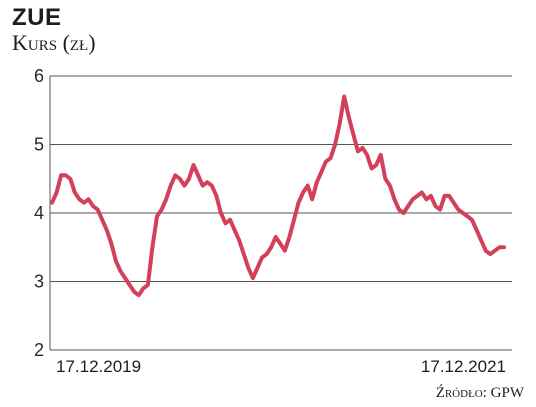 The height and width of the screenshot is (407, 536). I want to click on chart-title: ZUE, so click(37, 17).